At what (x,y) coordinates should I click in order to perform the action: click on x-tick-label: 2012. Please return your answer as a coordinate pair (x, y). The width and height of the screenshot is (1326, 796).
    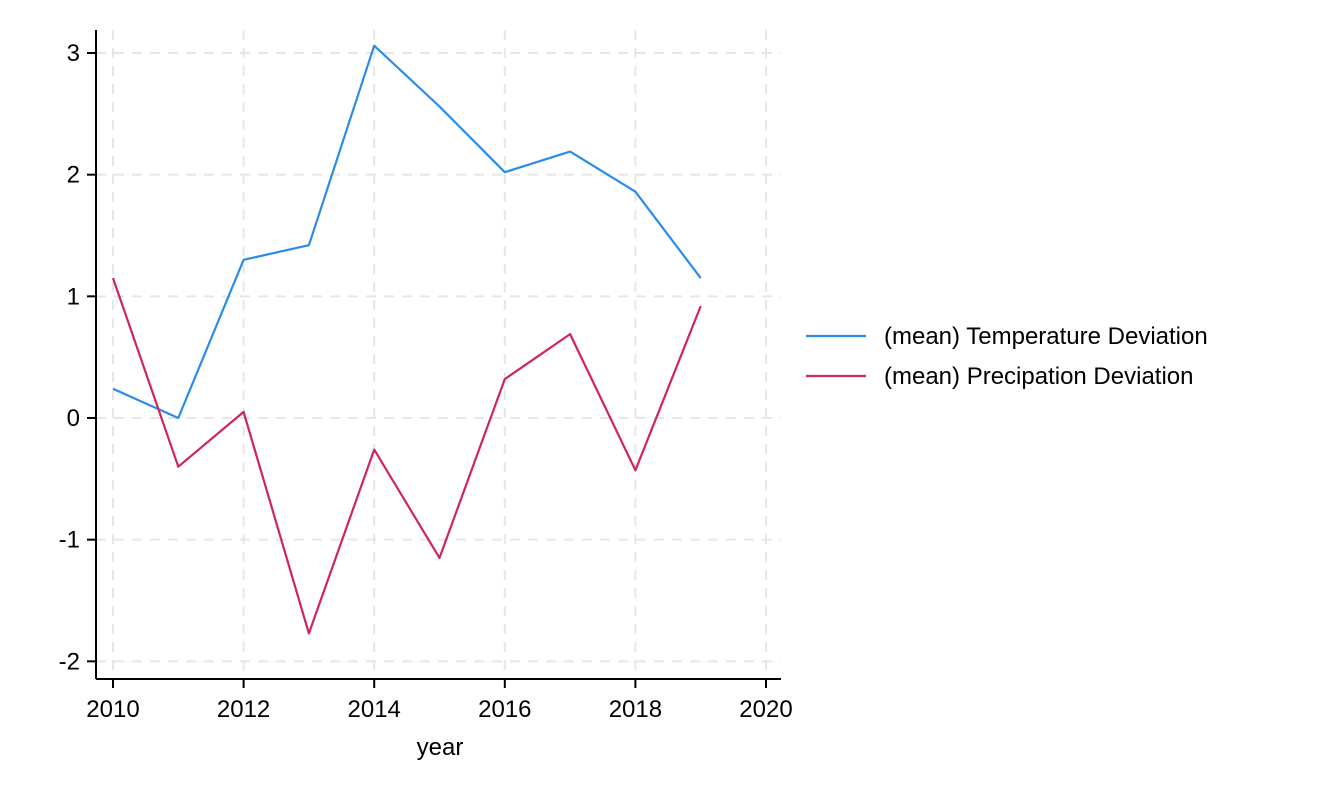
    Looking at the image, I should click on (243, 709).